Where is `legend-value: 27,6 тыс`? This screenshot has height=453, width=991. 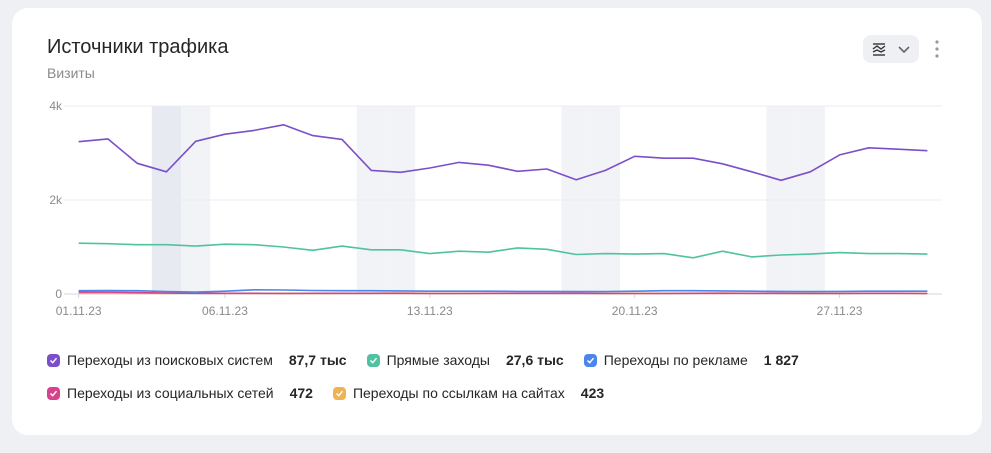 legend-value: 27,6 тыс is located at coordinates (534, 360).